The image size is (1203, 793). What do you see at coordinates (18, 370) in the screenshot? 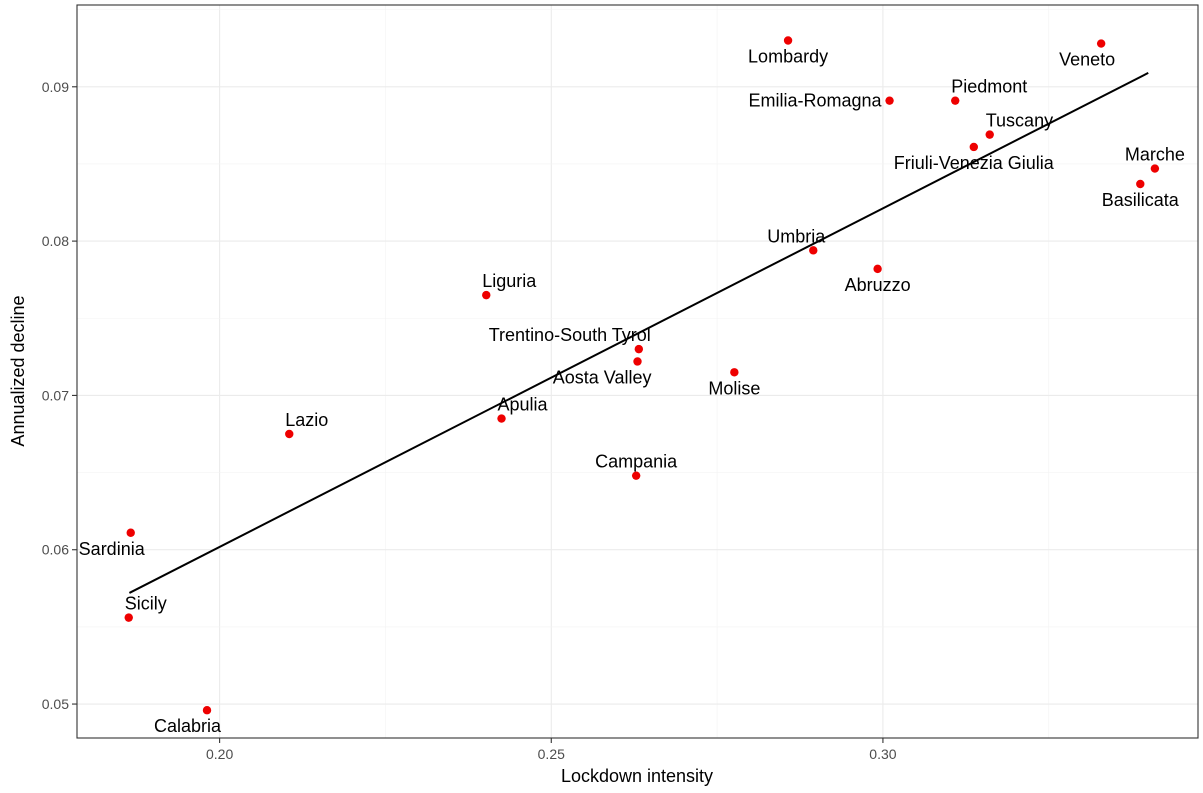
I see `y-axis-title: Annualized decline` at bounding box center [18, 370].